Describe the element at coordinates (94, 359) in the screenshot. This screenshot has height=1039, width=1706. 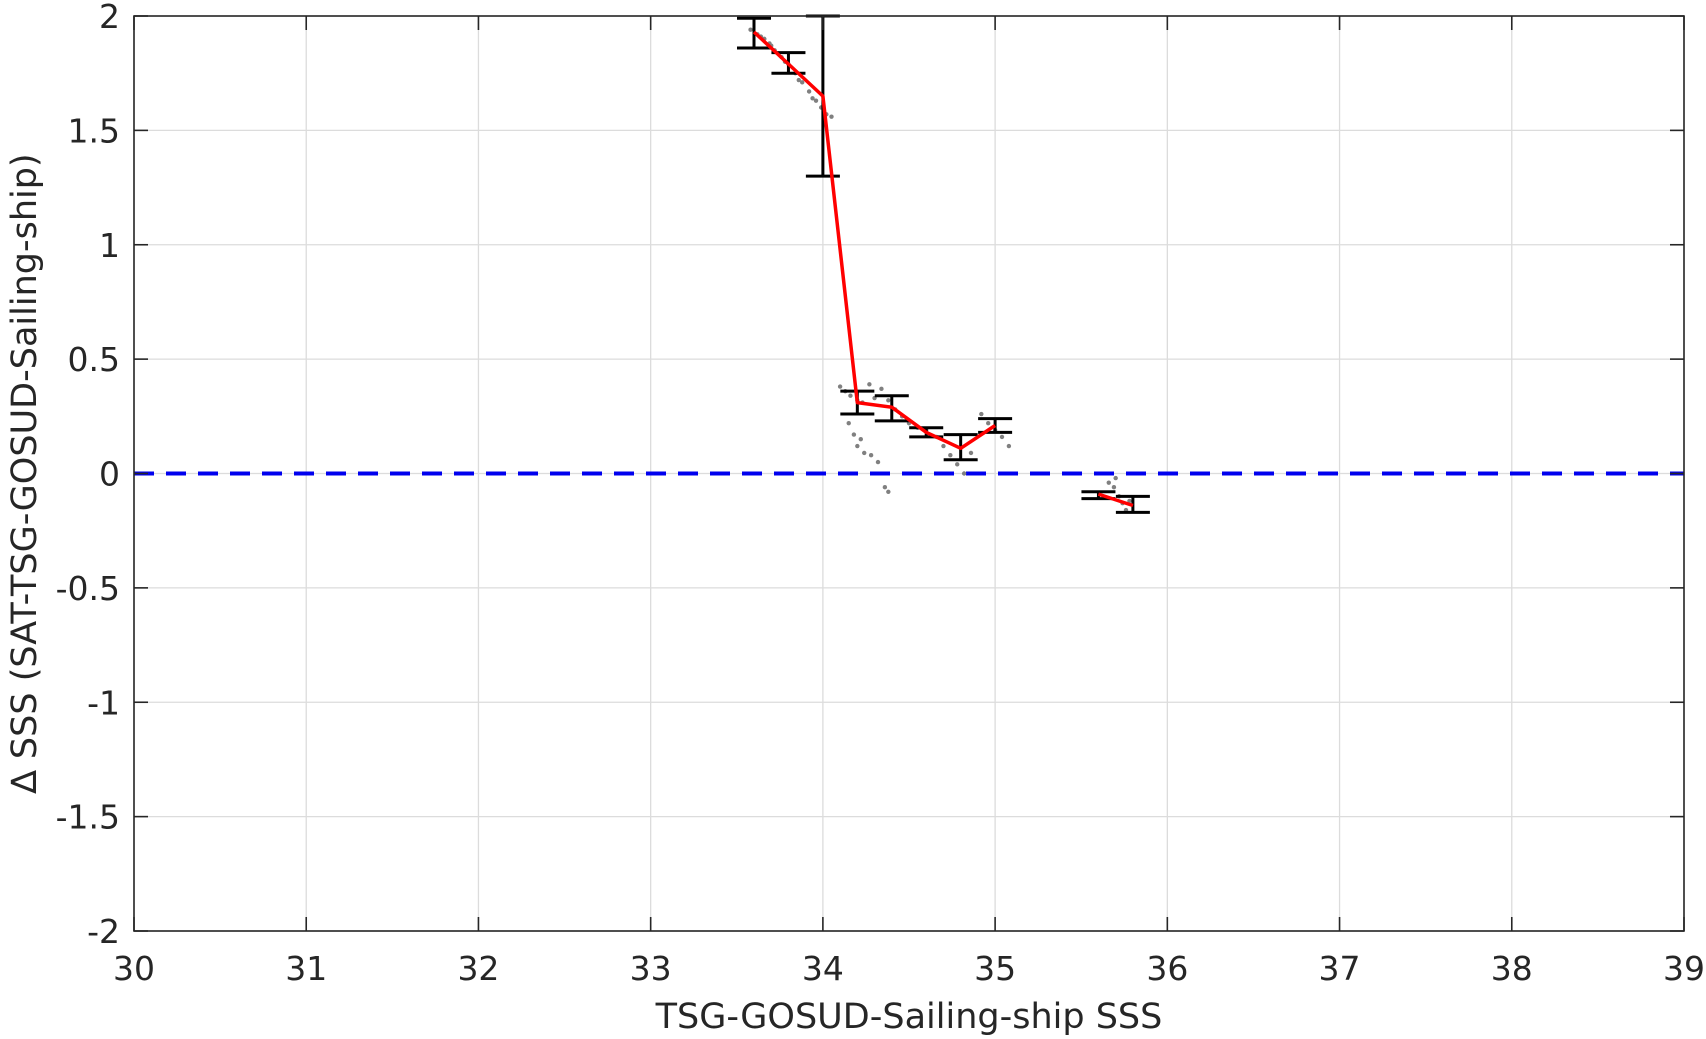
I see `y-tick-label: 0.5` at that location.